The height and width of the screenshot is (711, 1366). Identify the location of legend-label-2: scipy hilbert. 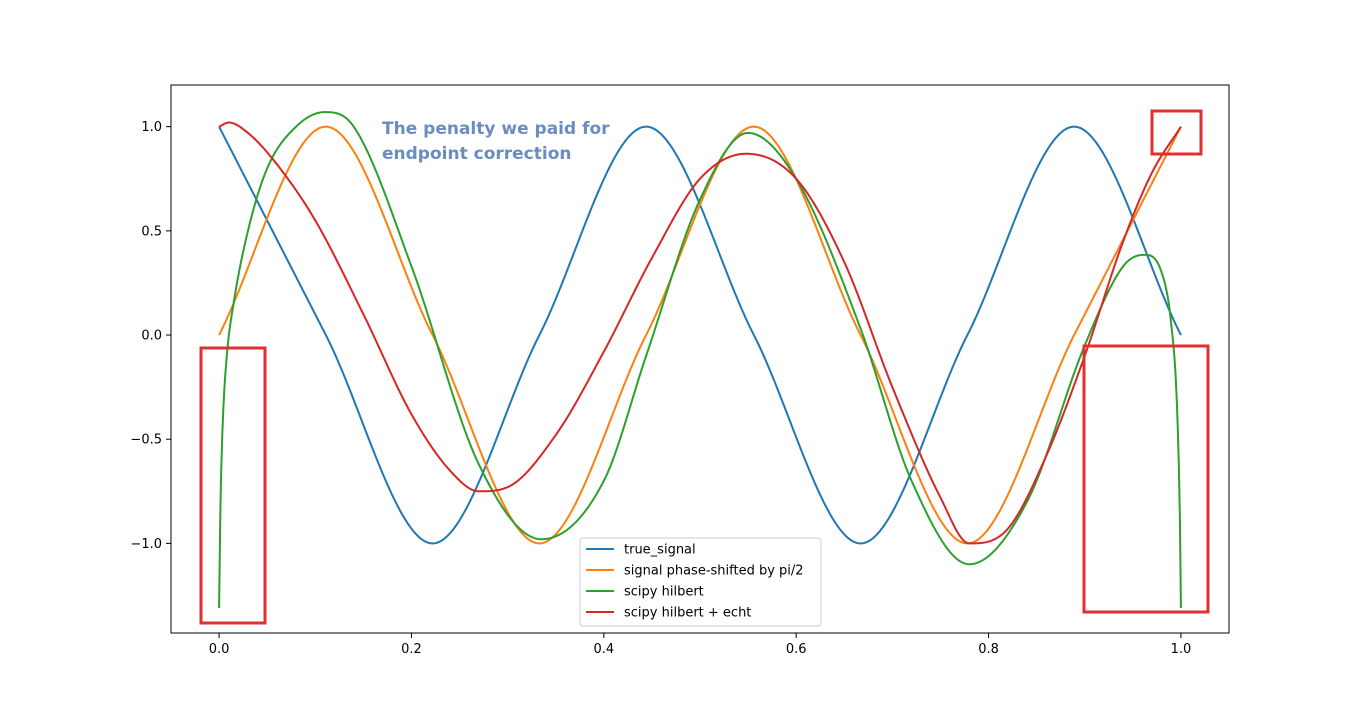
(664, 592).